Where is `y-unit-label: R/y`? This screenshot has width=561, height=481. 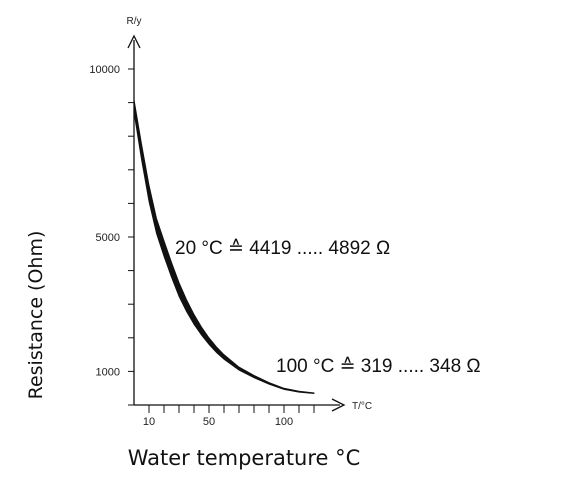 y-unit-label: R/y is located at coordinates (134, 21).